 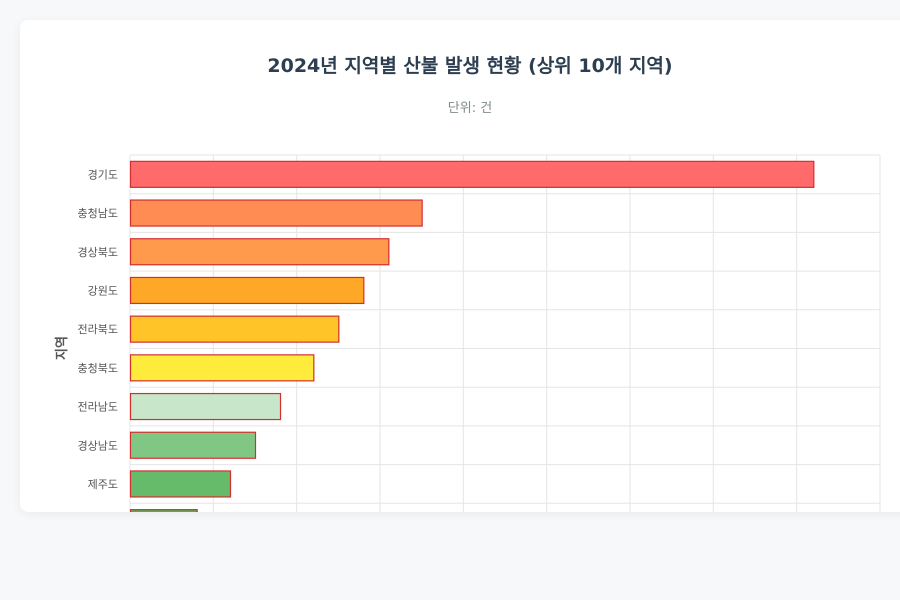 I want to click on category-tick-label: 전라북도, so click(x=98, y=329).